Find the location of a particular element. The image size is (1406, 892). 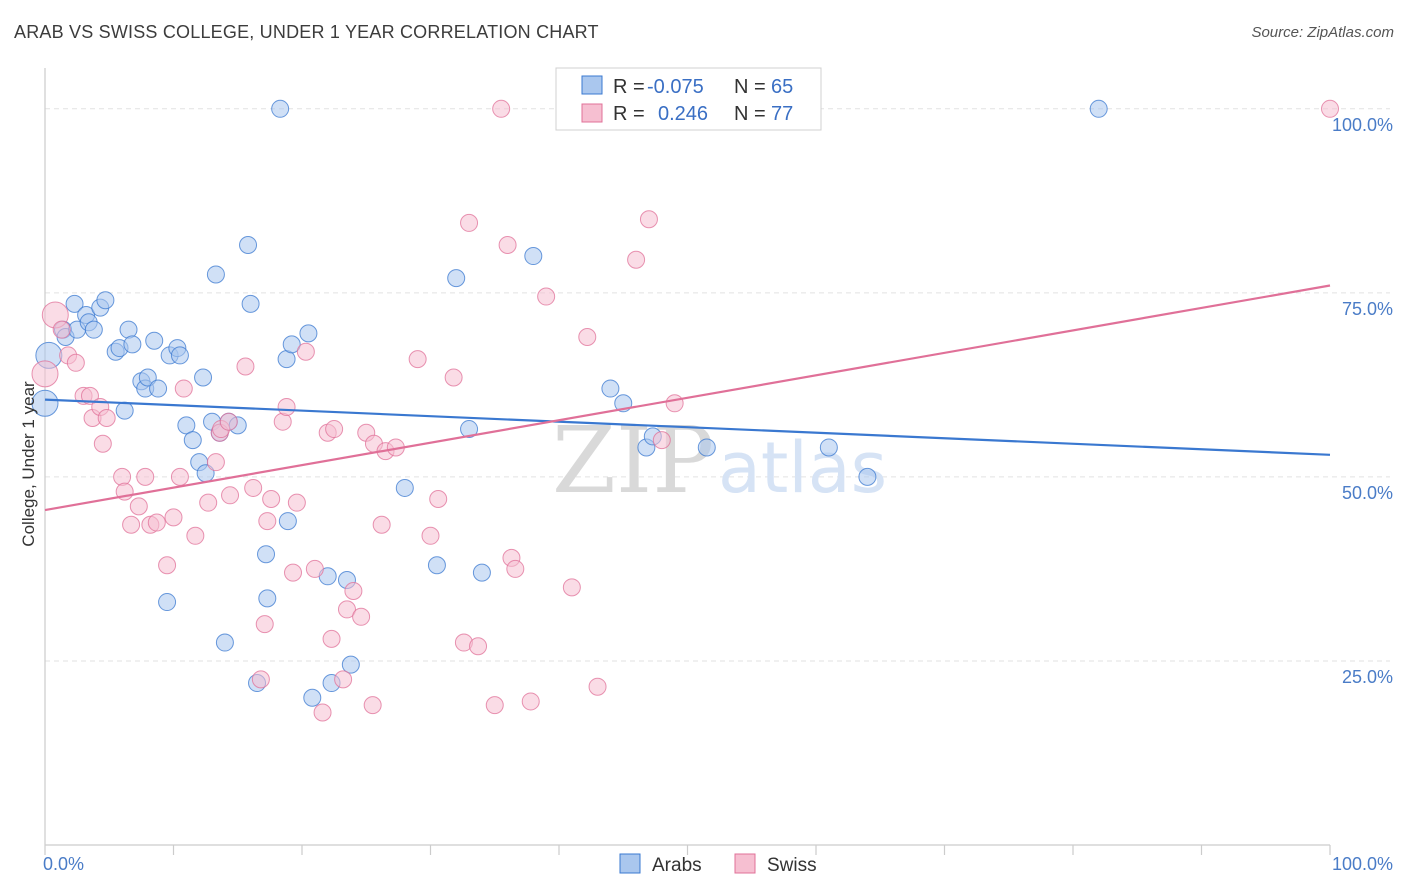

legend-swiss-swatch is located at coordinates (592, 113).